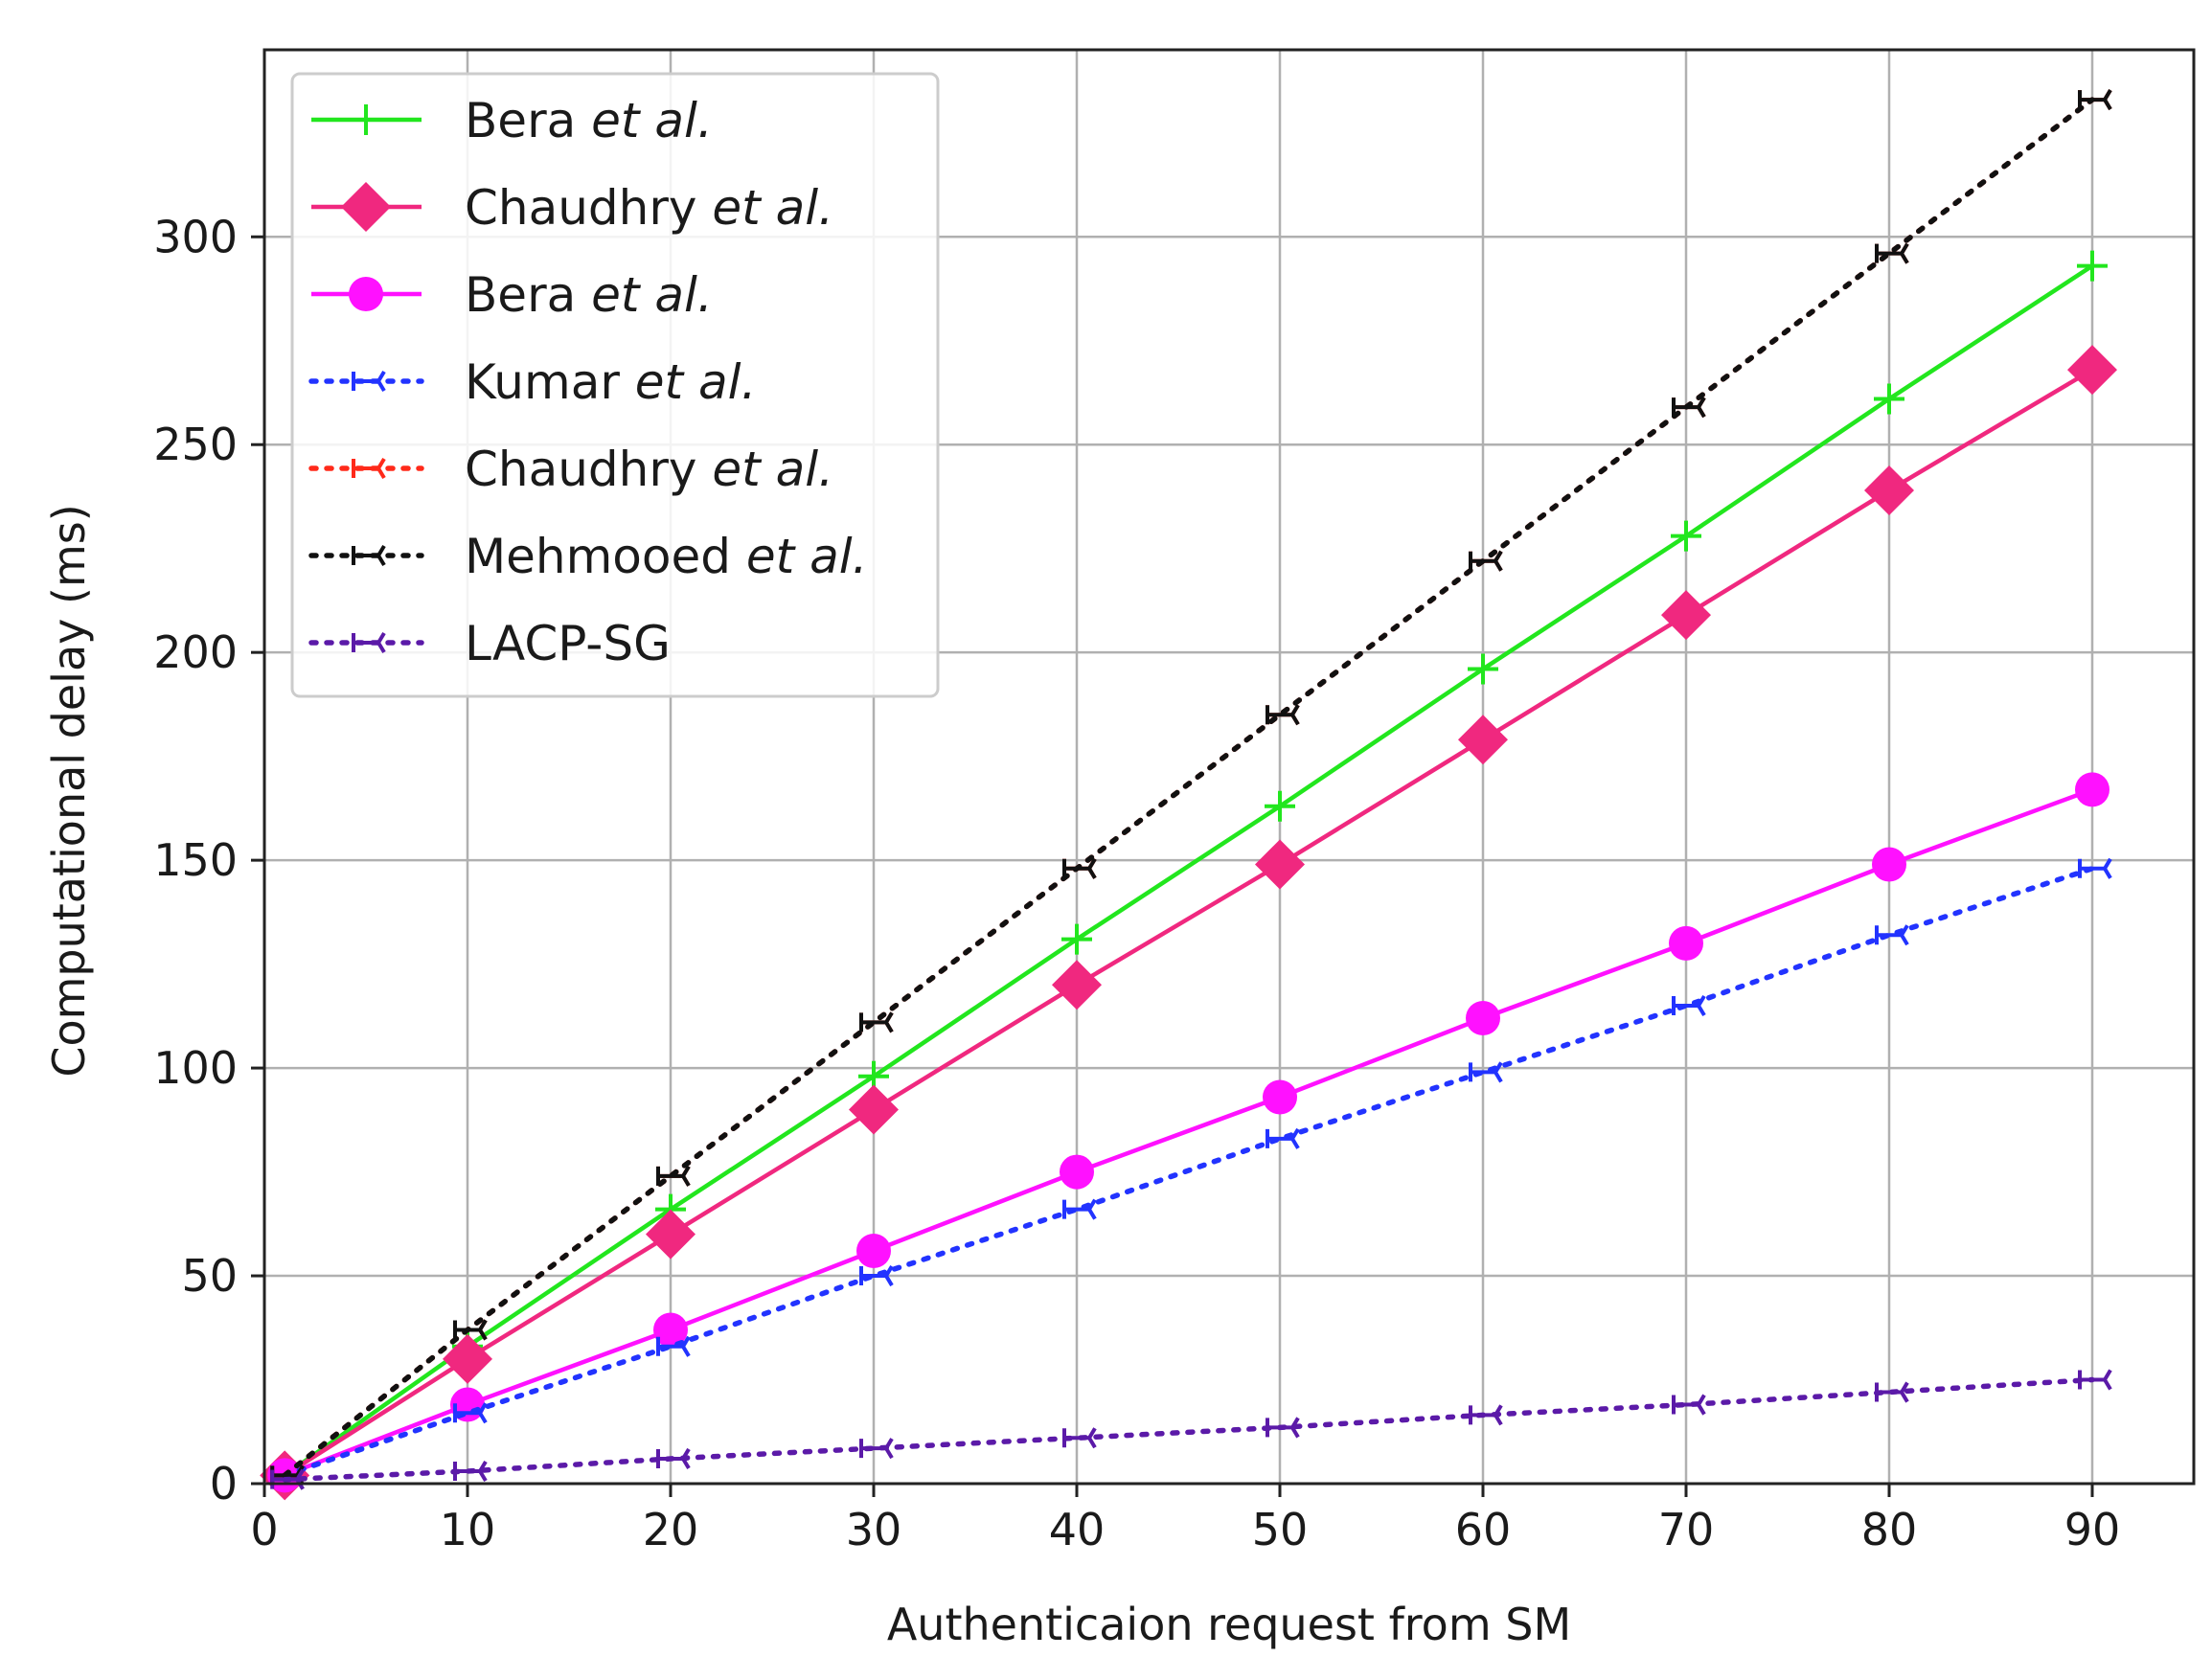 The image size is (2212, 1657). What do you see at coordinates (69, 790) in the screenshot?
I see `y-axis-title: Computational delay (ms)` at bounding box center [69, 790].